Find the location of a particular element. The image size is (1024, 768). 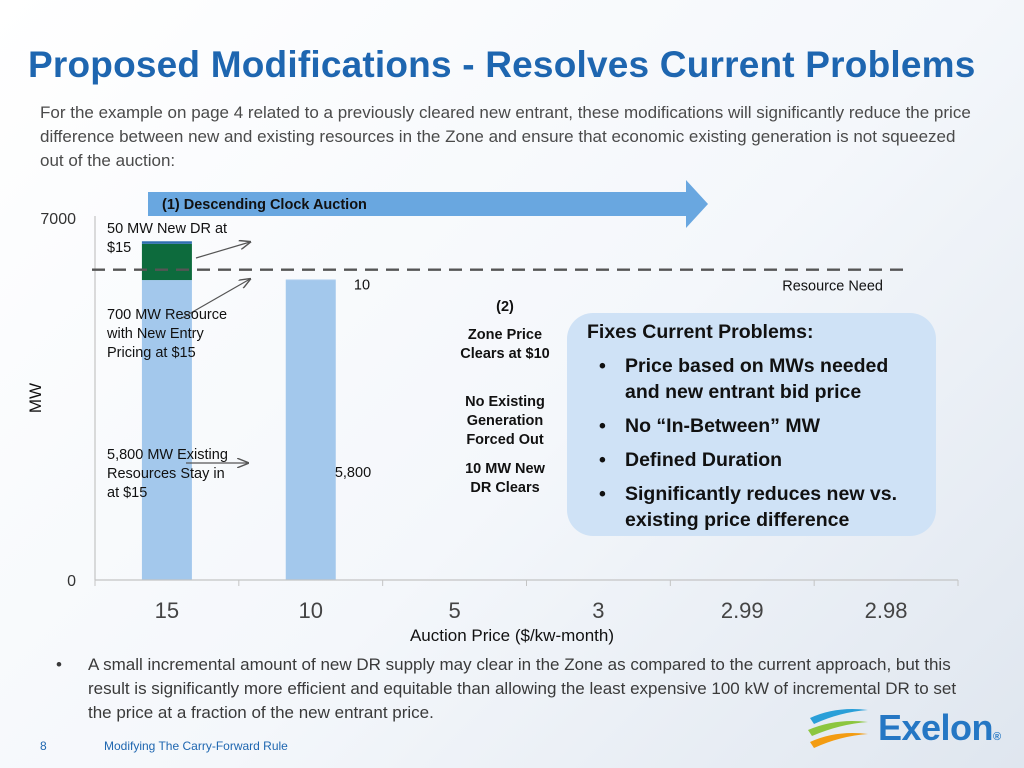

exelon-logo-icon is located at coordinates (838, 728).